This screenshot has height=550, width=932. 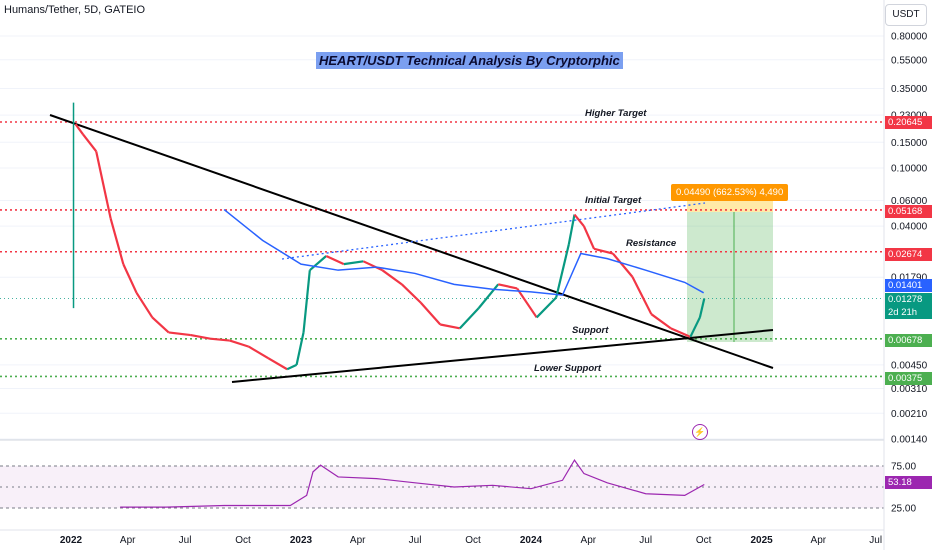 I want to click on last-price-tag: 0.01278, so click(x=908, y=299).